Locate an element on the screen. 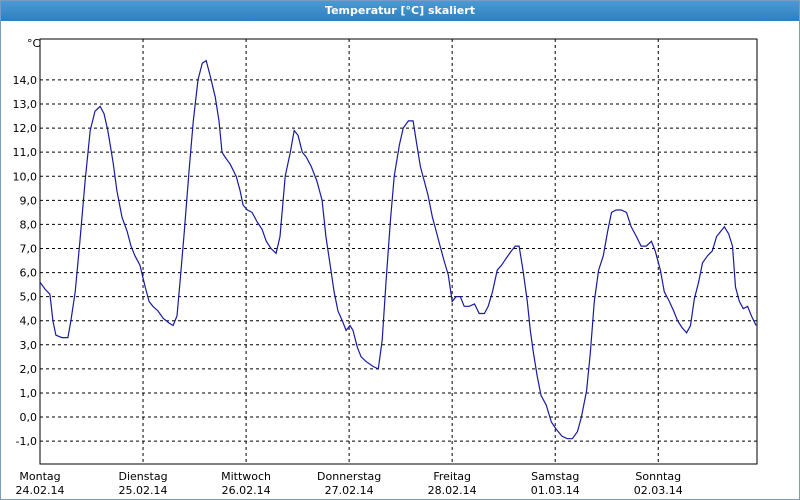 The image size is (800, 500). x-tick-date: 01.03.14 is located at coordinates (555, 490).